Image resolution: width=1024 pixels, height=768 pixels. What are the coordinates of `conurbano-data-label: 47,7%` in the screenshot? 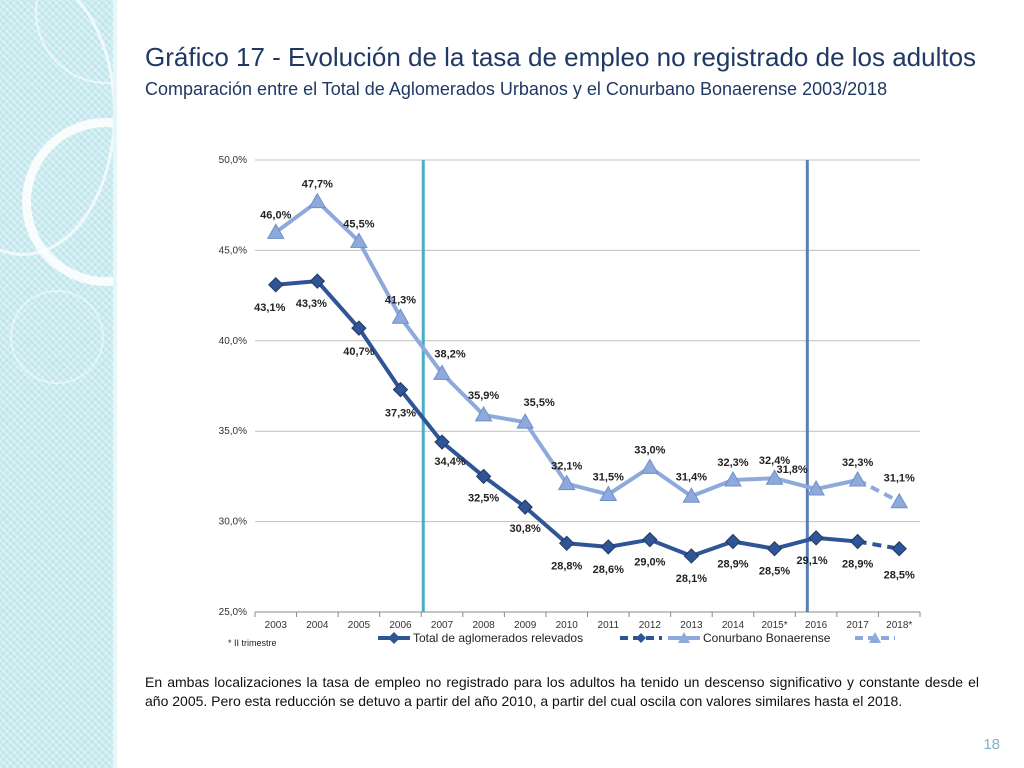 It's located at (317, 185).